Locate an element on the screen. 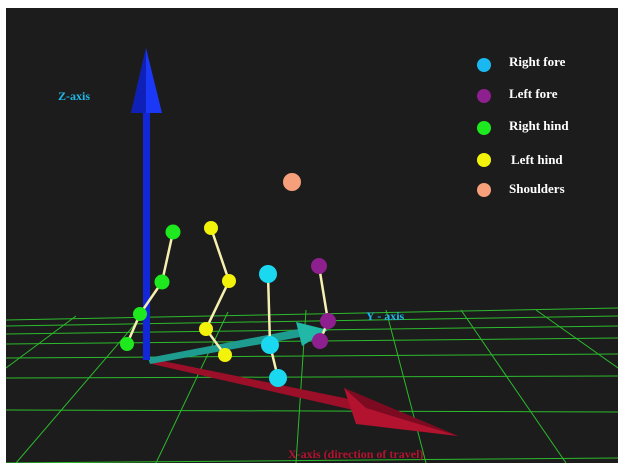 This screenshot has height=469, width=622. shoulder-marker is located at coordinates (292, 182).